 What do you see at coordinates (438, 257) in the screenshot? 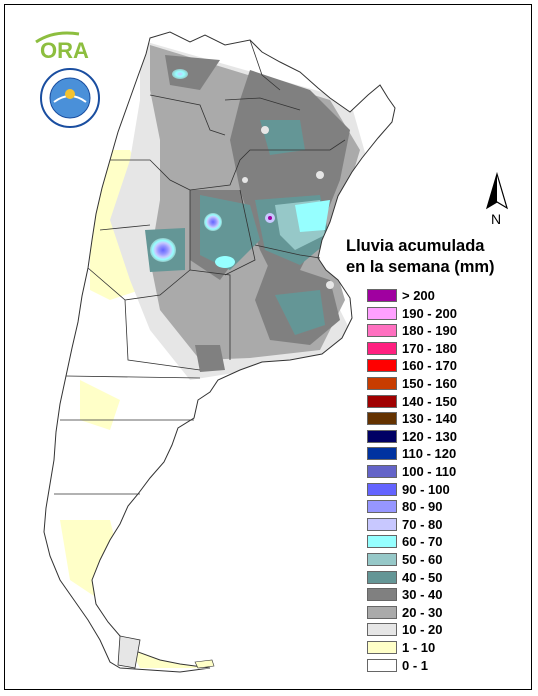
I see `legend-title: Lluvia acumulada en la semana (mm)` at bounding box center [438, 257].